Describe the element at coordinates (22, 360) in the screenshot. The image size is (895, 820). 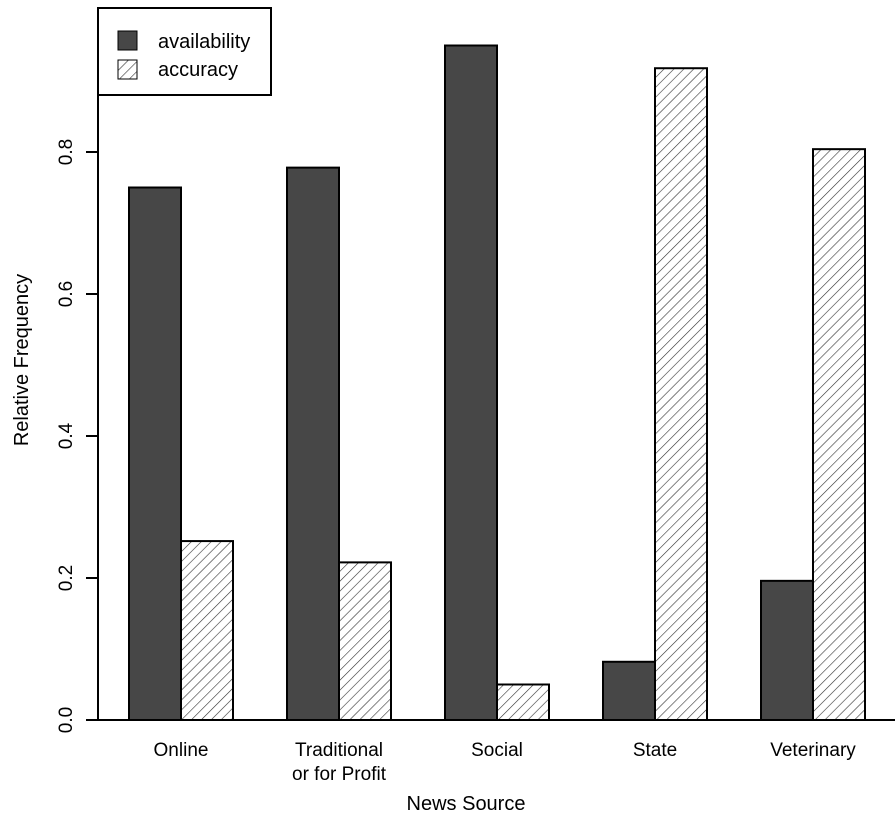
I see `y-axis-title: Relative Frequency` at that location.